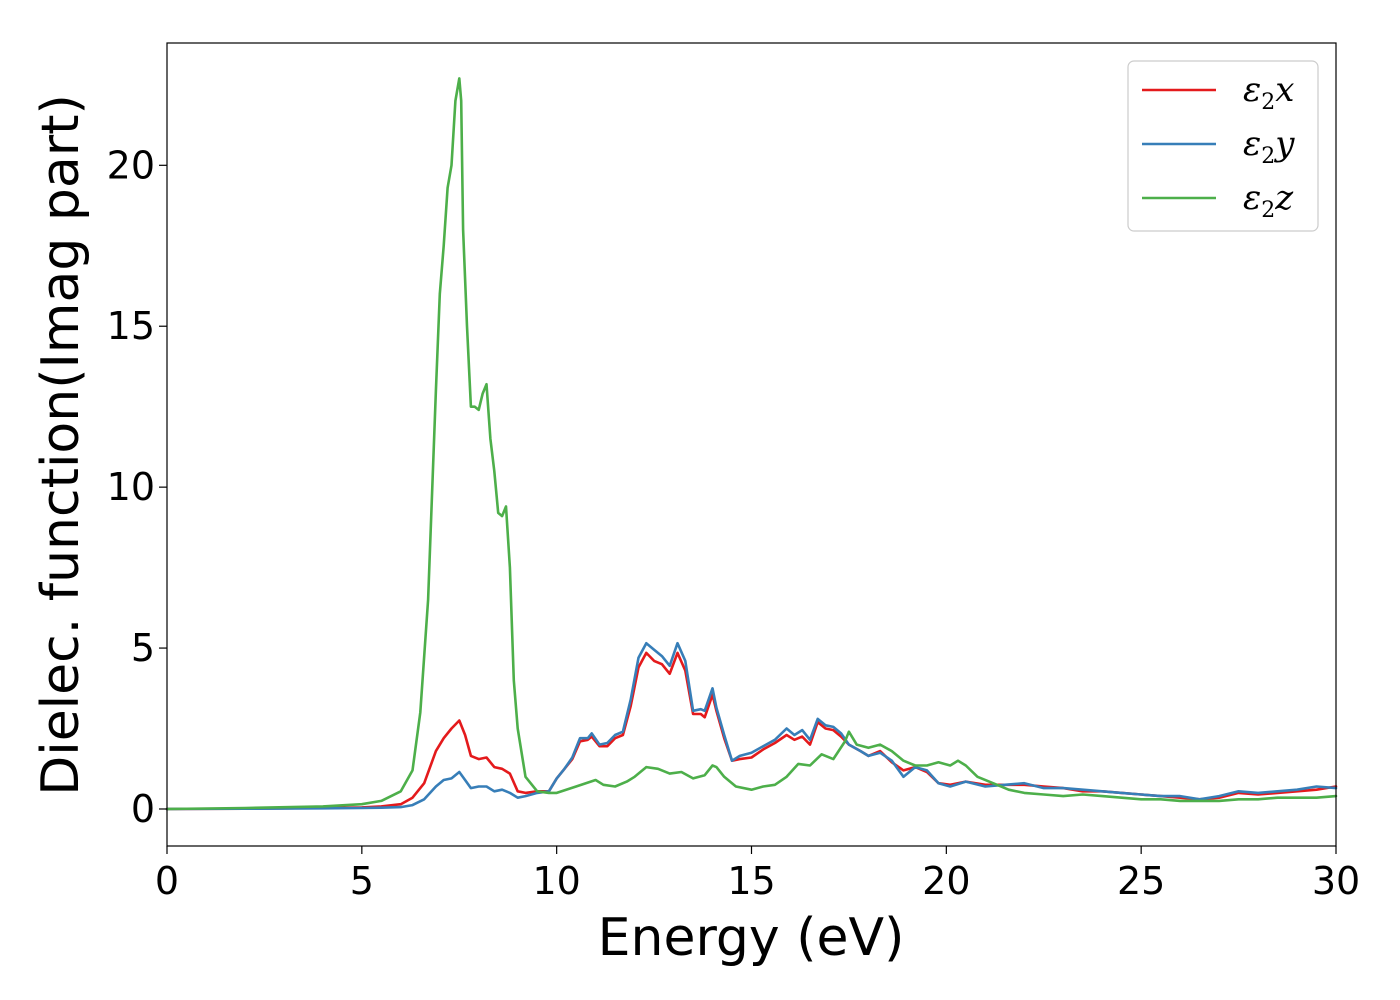  I want to click on legend-label-1: ε2x, so click(1268, 92).